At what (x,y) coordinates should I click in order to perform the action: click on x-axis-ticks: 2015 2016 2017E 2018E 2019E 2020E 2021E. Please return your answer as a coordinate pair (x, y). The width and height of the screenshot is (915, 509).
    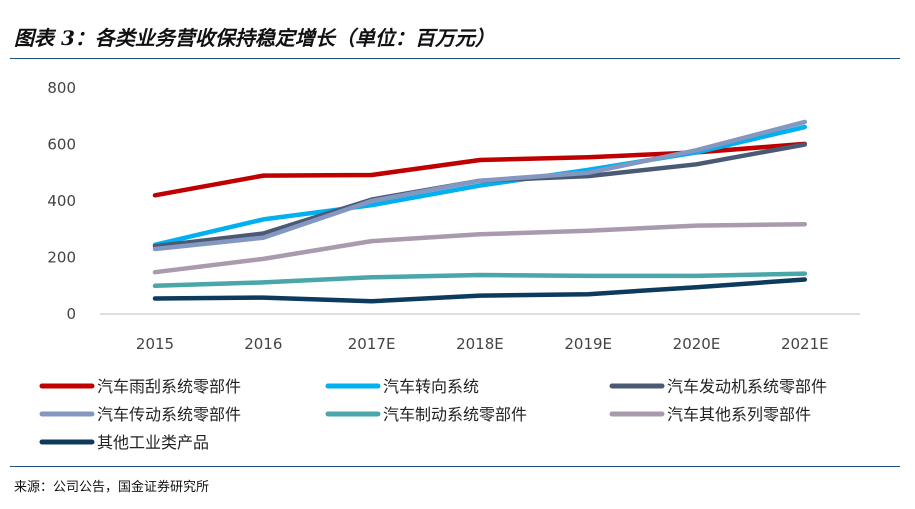
    Looking at the image, I should click on (482, 344).